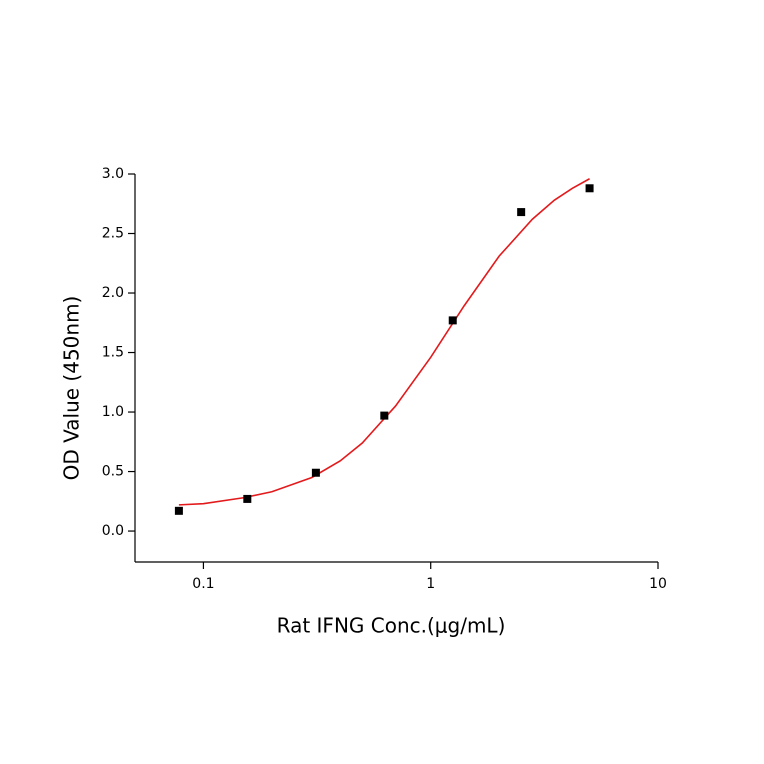  What do you see at coordinates (113, 234) in the screenshot?
I see `y-tick-label: 2.5` at bounding box center [113, 234].